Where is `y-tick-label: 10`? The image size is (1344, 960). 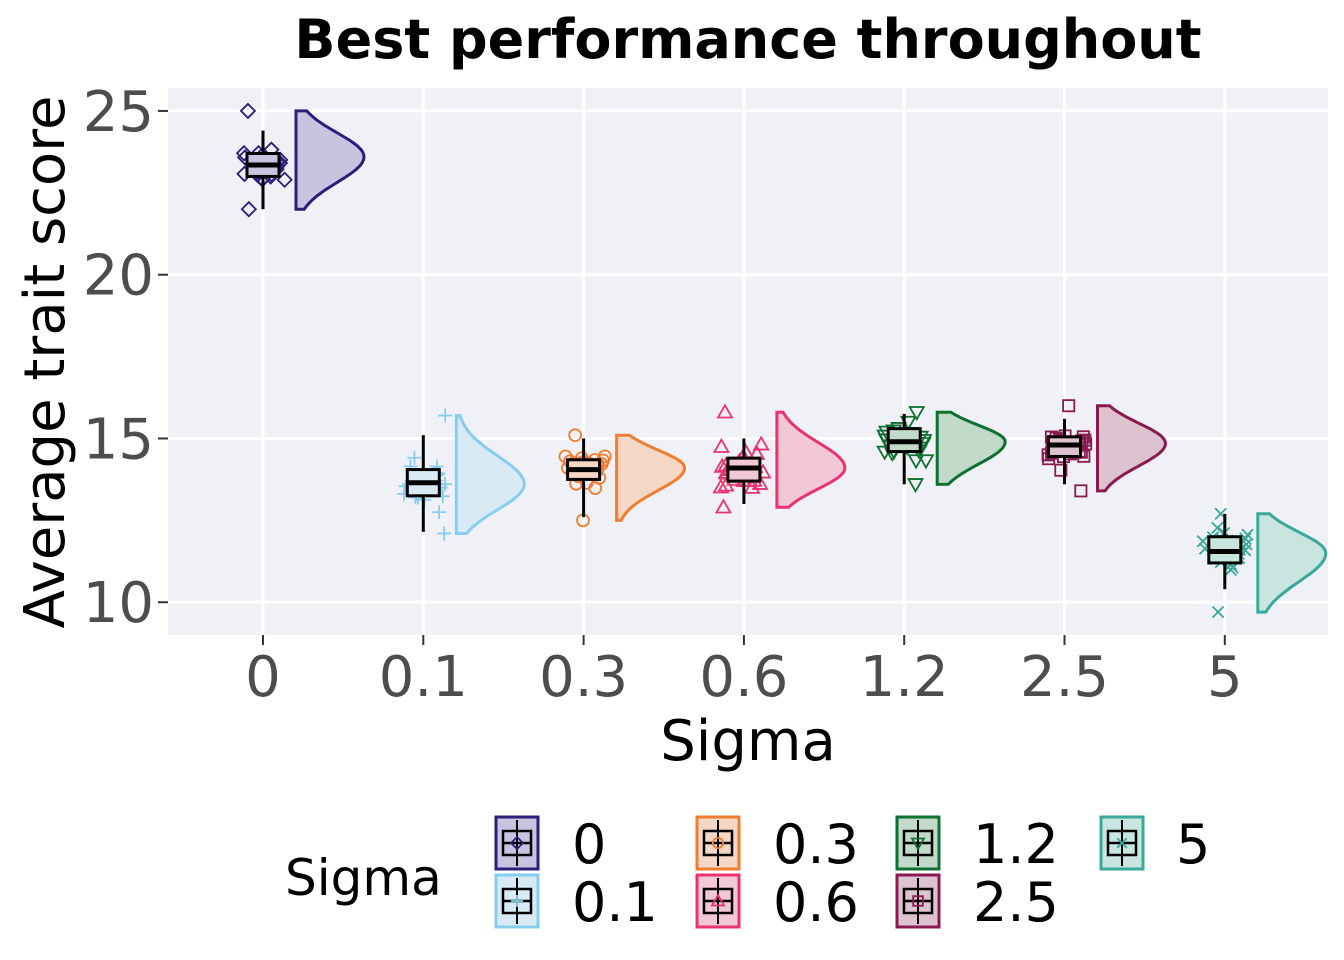 y-tick-label: 10 is located at coordinates (118, 603).